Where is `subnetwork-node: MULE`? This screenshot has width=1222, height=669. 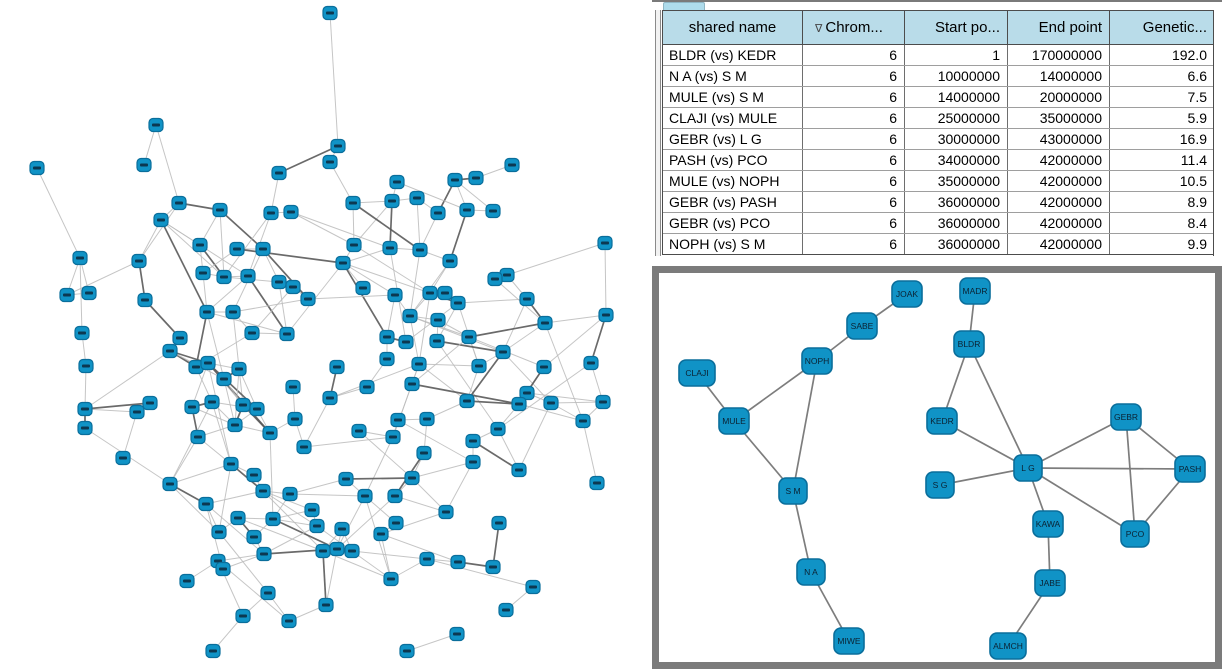
subnetwork-node: MULE is located at coordinates (734, 421).